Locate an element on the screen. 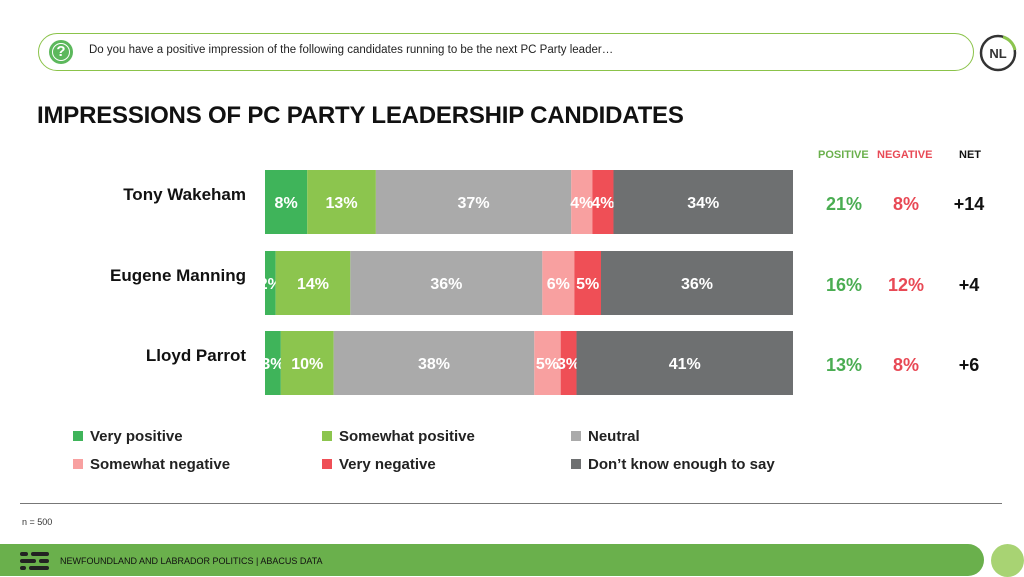  abacus-logo-icon is located at coordinates (34, 561).